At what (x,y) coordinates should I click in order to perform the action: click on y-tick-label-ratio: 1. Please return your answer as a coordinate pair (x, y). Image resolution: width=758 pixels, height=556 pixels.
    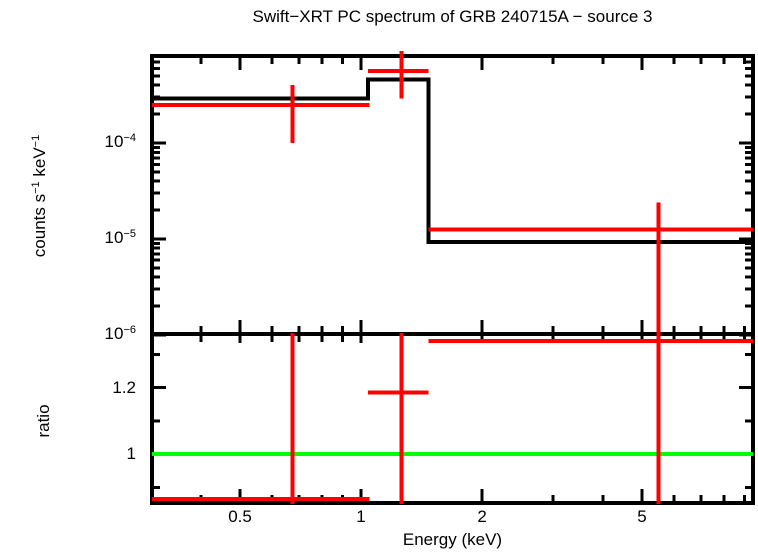
    Looking at the image, I should click on (131, 454).